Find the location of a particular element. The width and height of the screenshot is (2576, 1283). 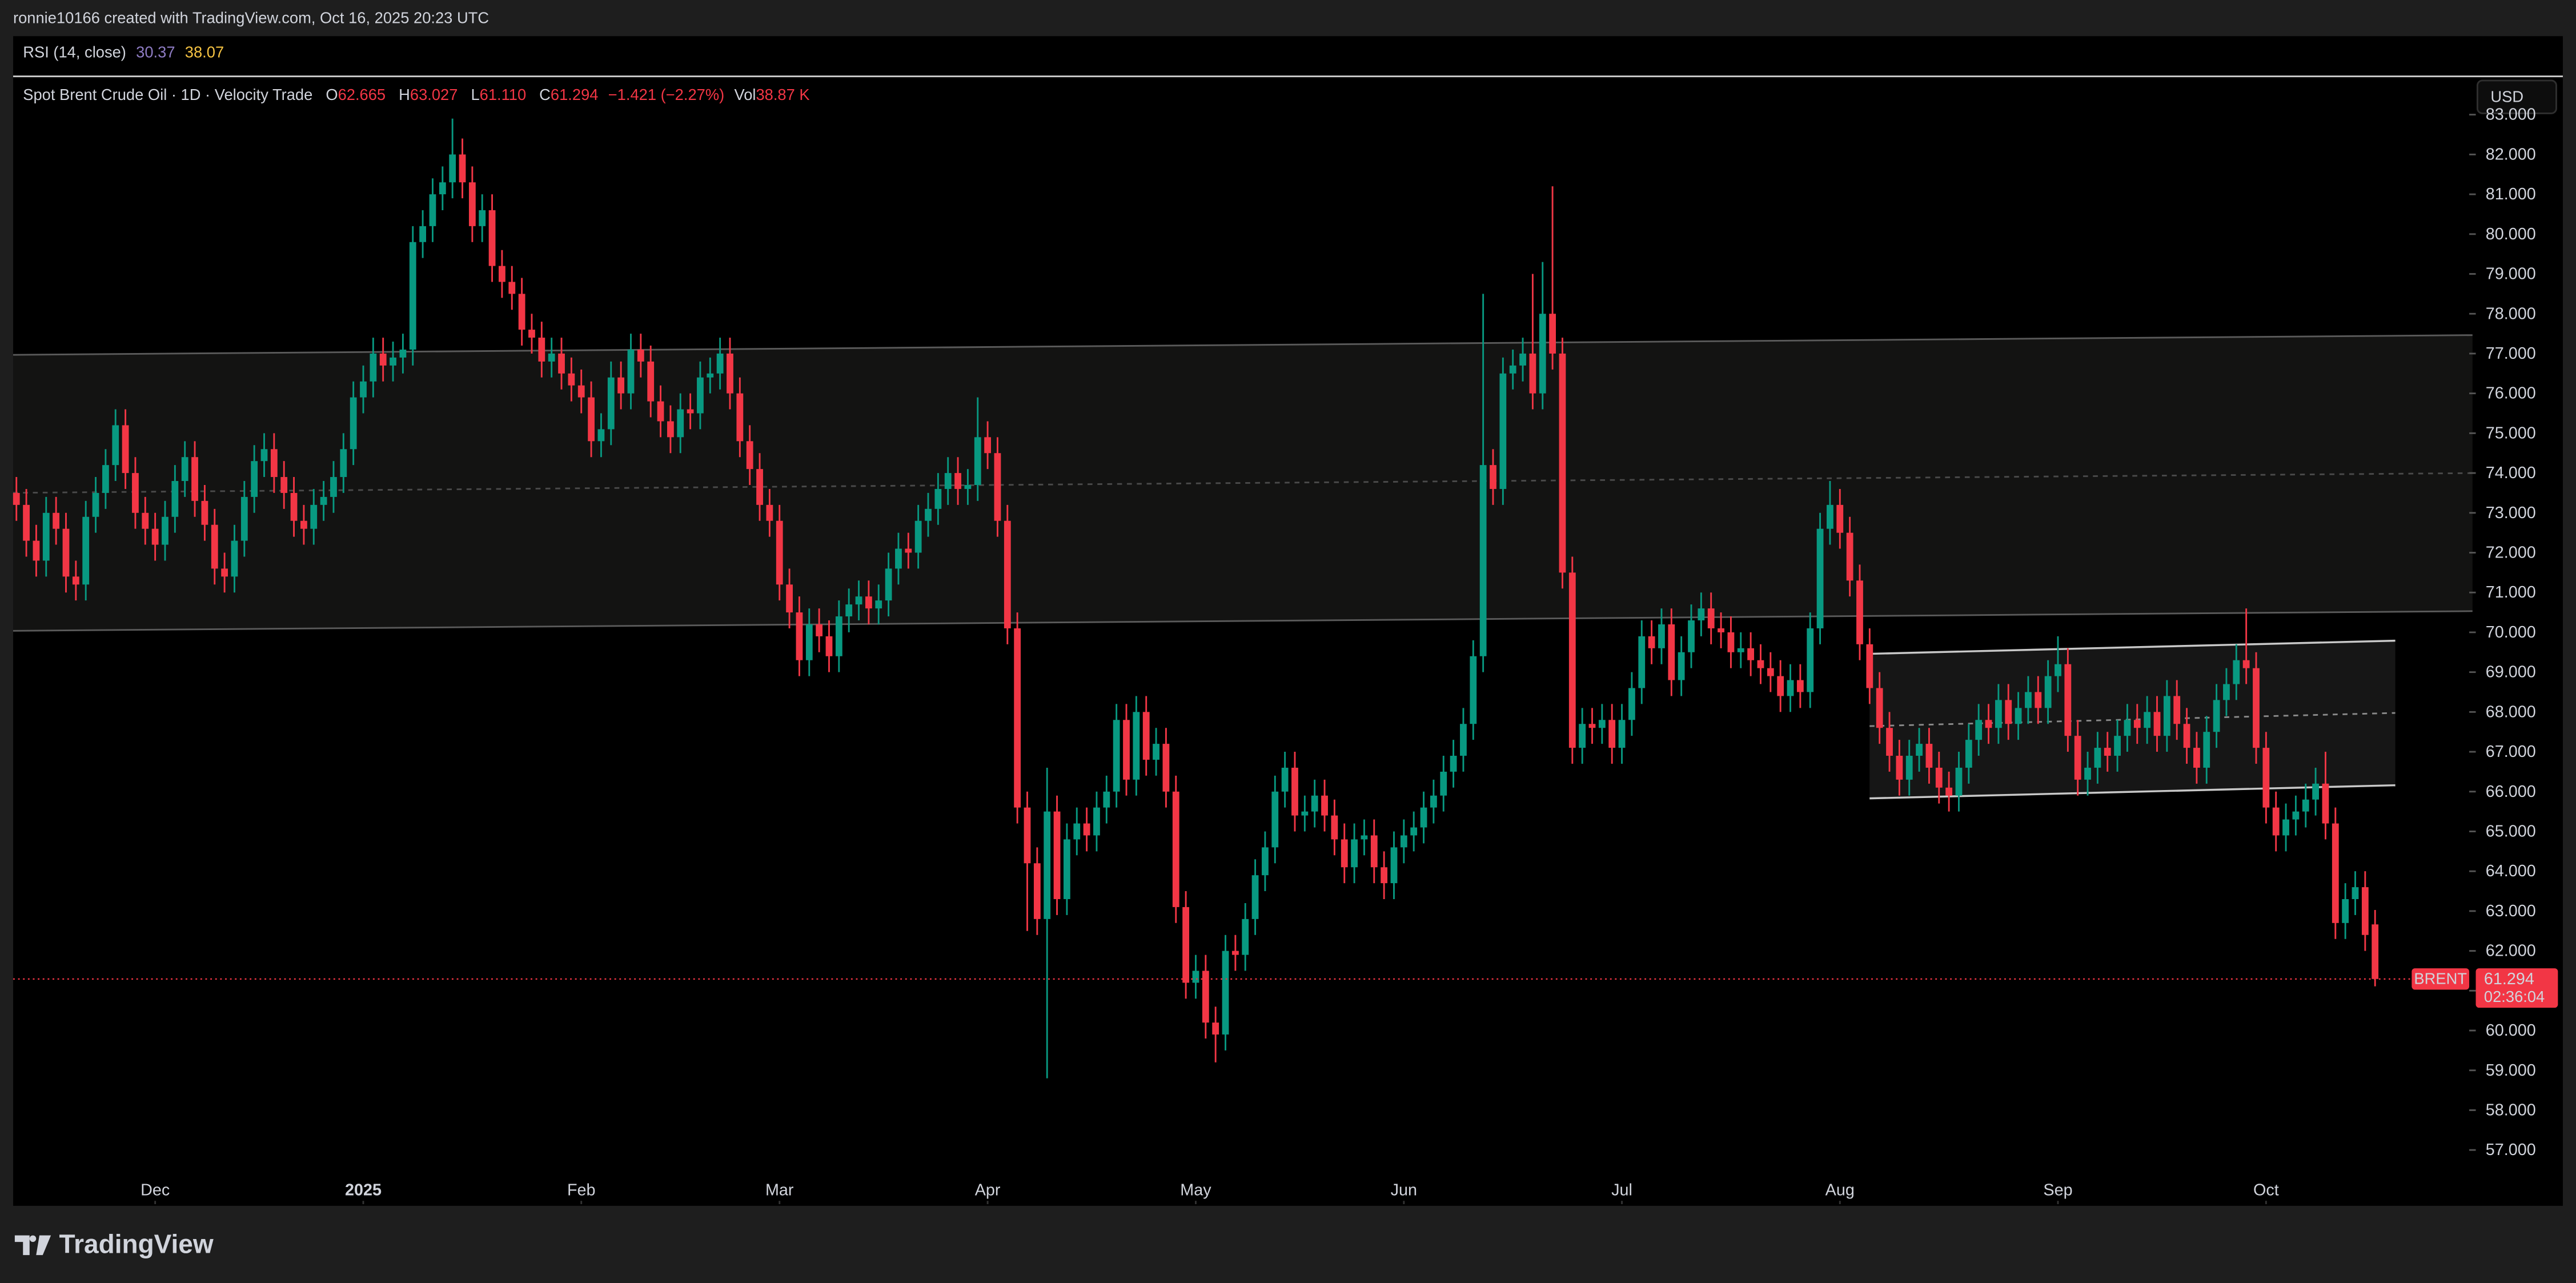

y-tick-label: 83.000 is located at coordinates (2511, 115).